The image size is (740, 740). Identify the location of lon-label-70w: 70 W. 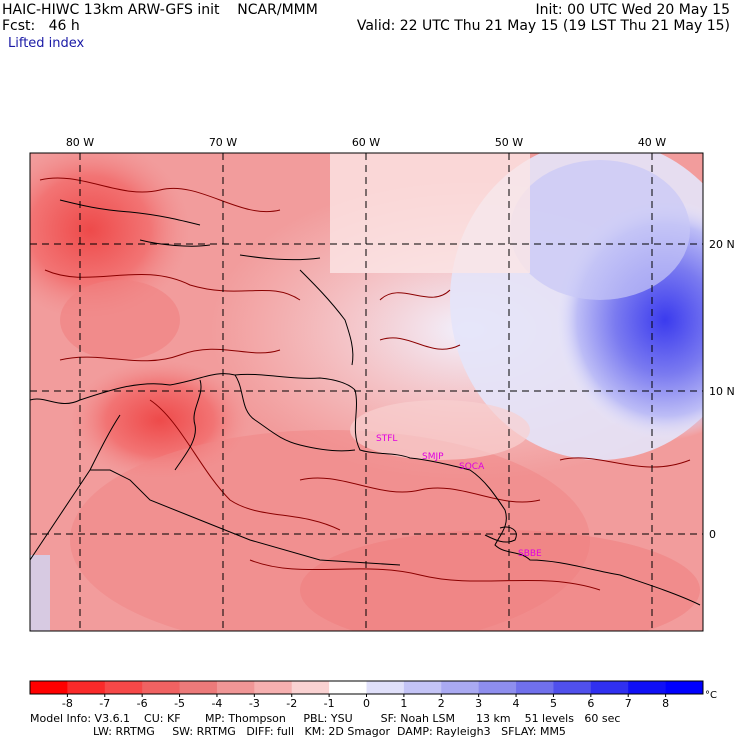
(223, 142).